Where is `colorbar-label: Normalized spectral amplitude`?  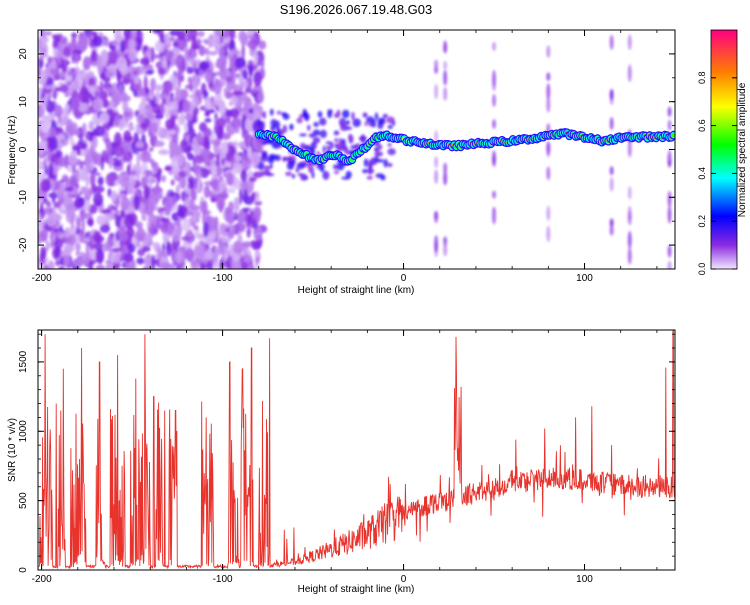
colorbar-label: Normalized spectral amplitude is located at coordinates (742, 149).